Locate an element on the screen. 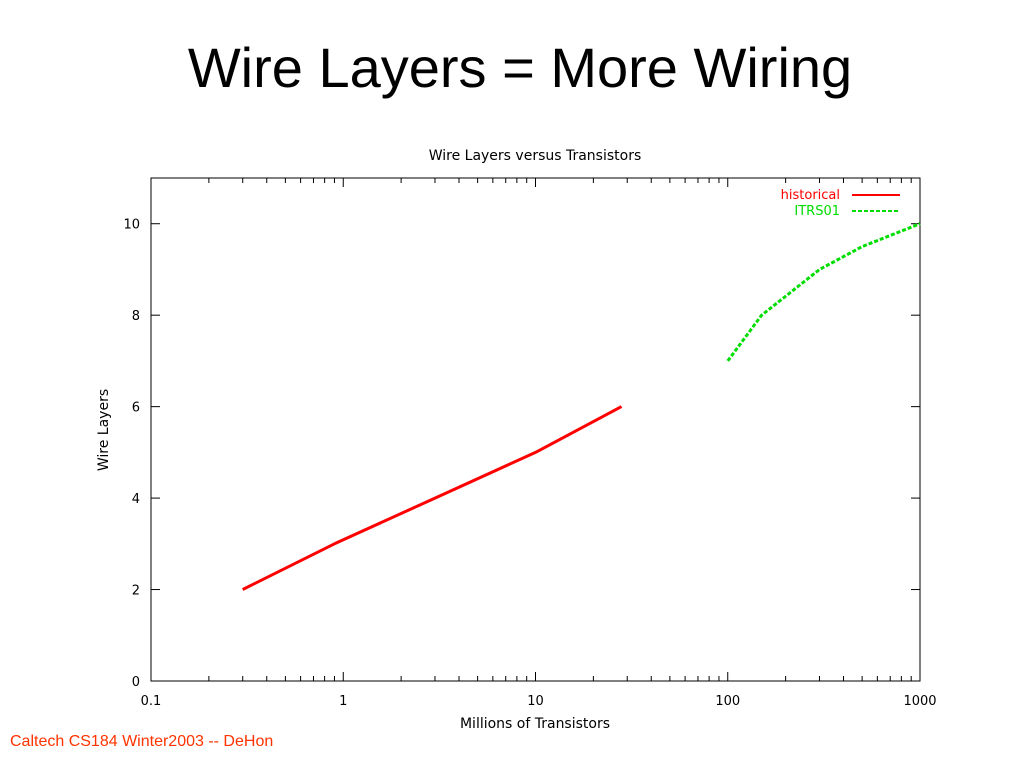  y-tick-label: 2 is located at coordinates (136, 591).